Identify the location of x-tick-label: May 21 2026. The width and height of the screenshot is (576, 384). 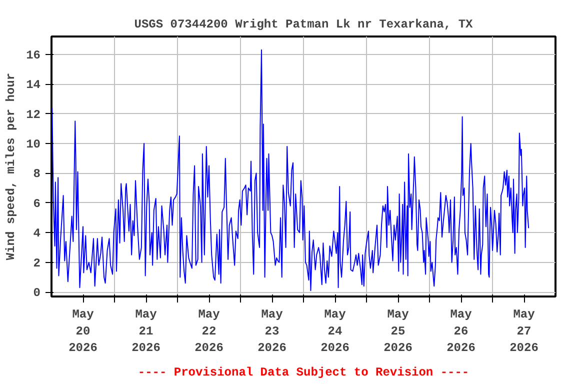
(146, 332).